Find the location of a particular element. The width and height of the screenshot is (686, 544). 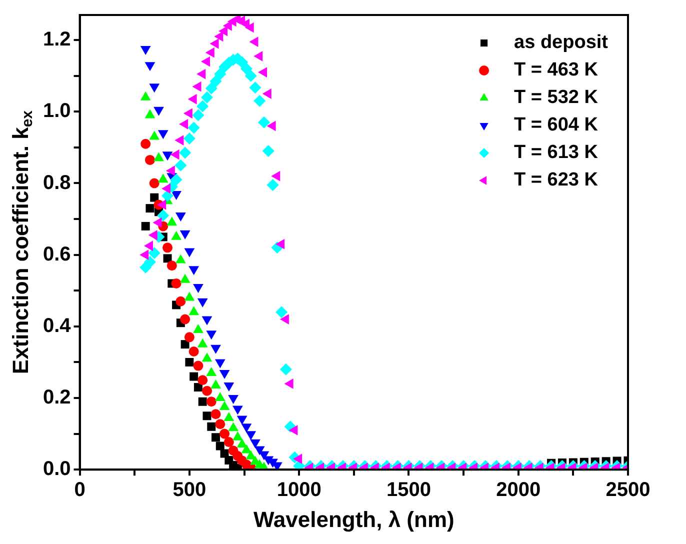

legend-label: T = 613 K is located at coordinates (556, 153).